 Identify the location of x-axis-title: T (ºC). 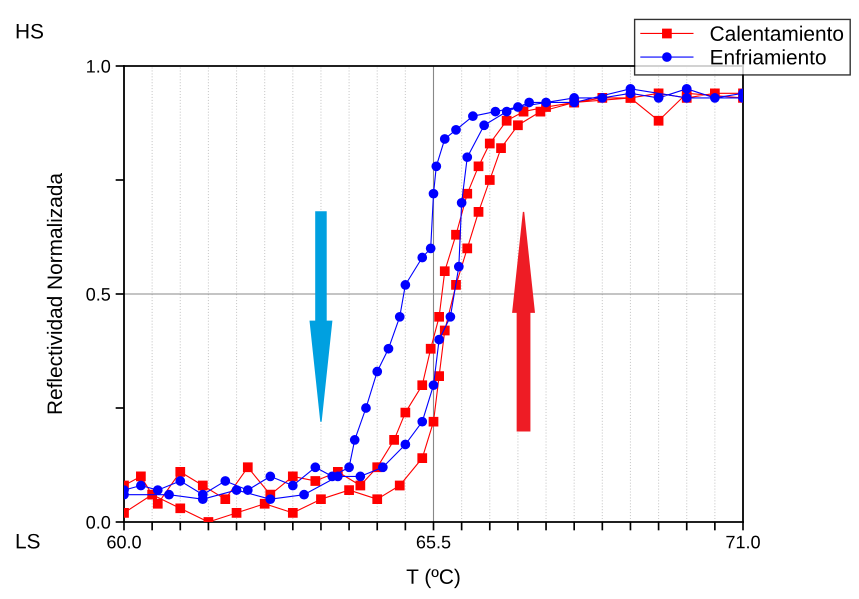
(433, 578).